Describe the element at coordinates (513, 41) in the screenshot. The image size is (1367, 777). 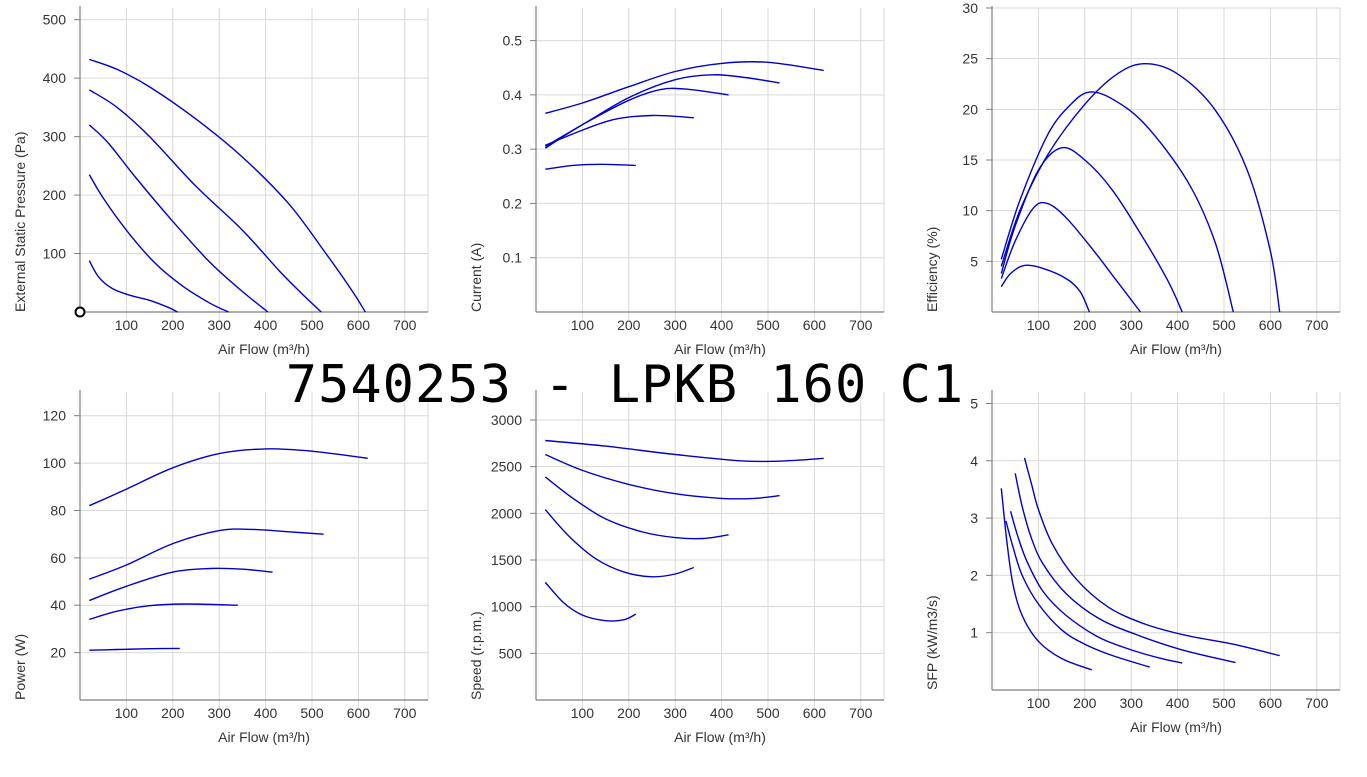
I see `y-tick-label: 0.5` at that location.